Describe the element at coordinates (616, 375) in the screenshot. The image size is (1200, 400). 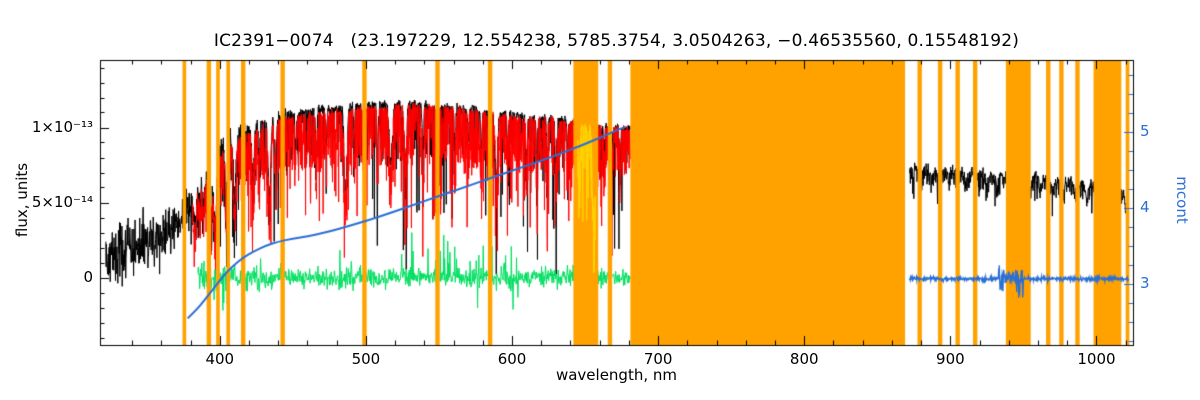
I see `x-axis-label: wavelength, nm` at that location.